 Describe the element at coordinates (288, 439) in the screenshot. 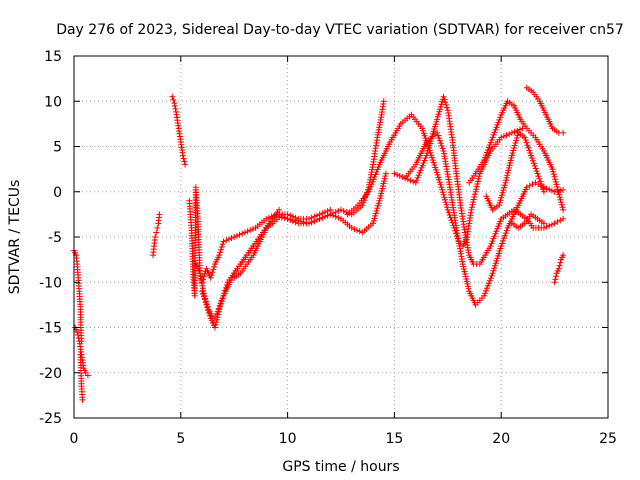

I see `x-tick-label: 10` at that location.